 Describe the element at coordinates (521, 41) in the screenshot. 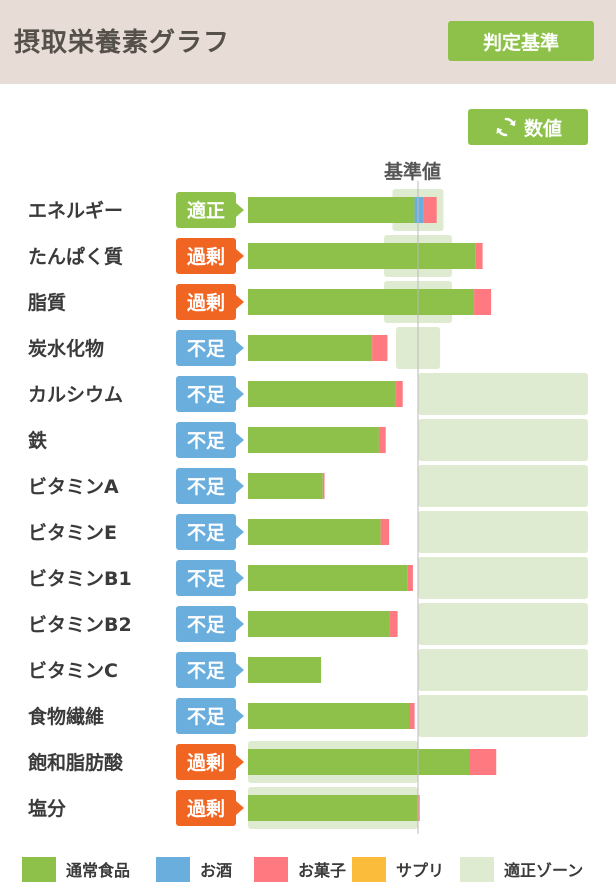

I see `criteria-button: 判定基準` at that location.